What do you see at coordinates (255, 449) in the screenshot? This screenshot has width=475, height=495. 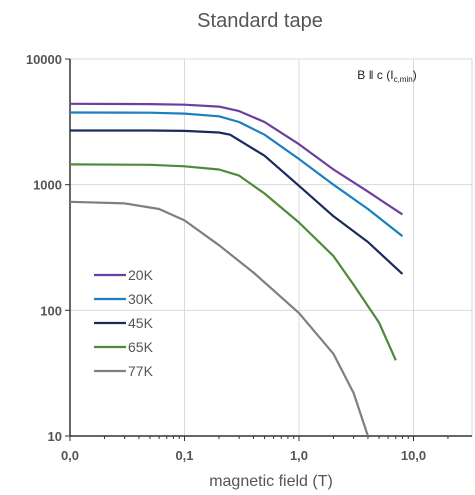 I see `x-ticks: 0,0 0,1 1,0 10,0` at bounding box center [255, 449].